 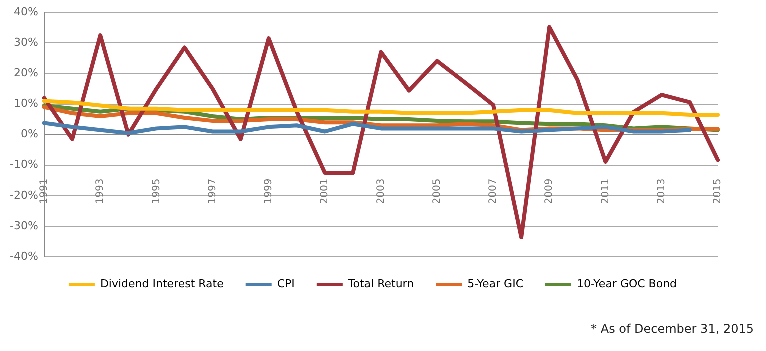 I want to click on x-tick-label: 2009, so click(x=550, y=191).